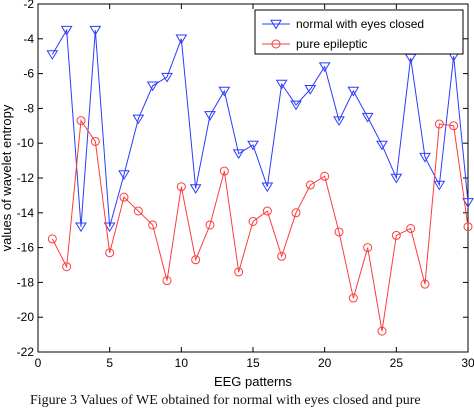  Describe the element at coordinates (26, 178) in the screenshot. I see `y-tick-label: -12` at that location.